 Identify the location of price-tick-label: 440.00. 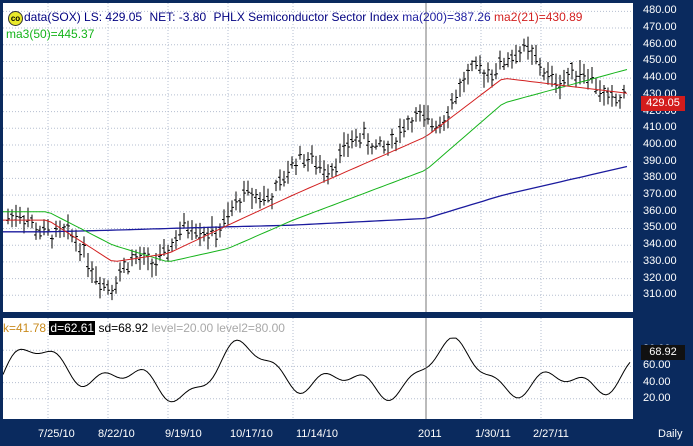
(660, 77).